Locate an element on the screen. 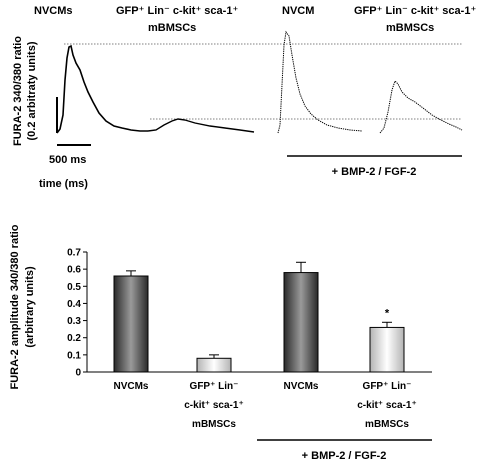 Image resolution: width=480 pixels, height=465 pixels. y-tick-label: 0.4 is located at coordinates (74, 304).